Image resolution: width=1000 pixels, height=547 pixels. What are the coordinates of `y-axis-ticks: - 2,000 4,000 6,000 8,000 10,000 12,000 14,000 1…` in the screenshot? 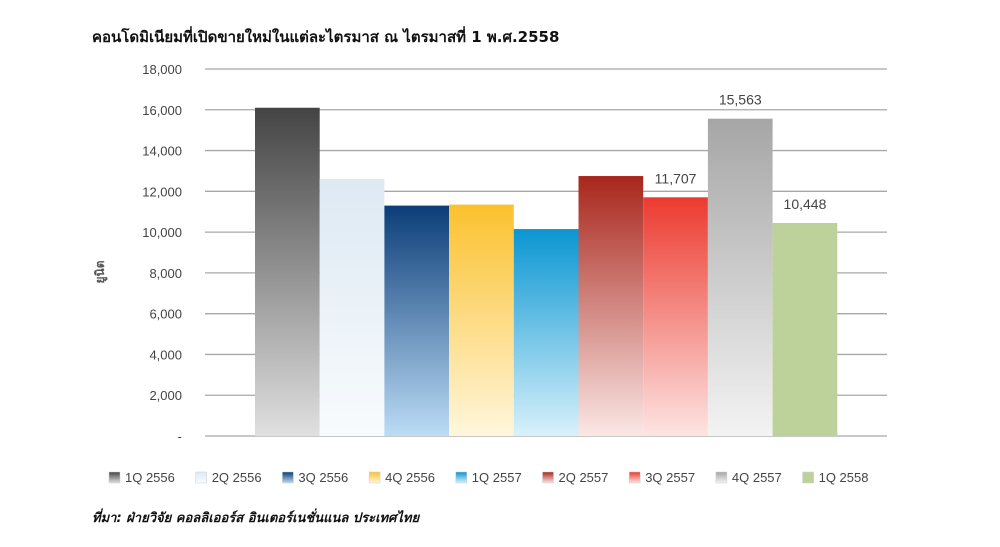 It's located at (162, 253).